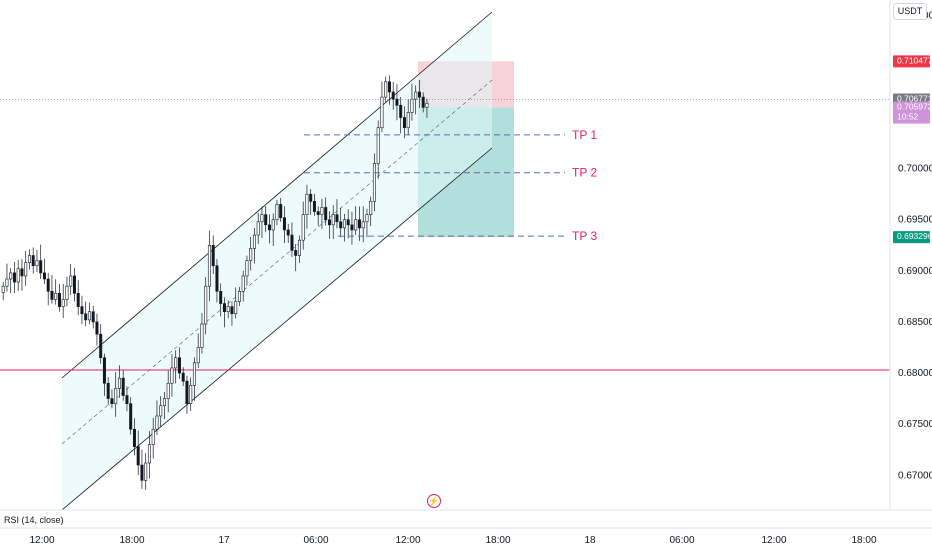  What do you see at coordinates (908, 117) in the screenshot?
I see `entry-price-badge-text: 10:52` at bounding box center [908, 117].